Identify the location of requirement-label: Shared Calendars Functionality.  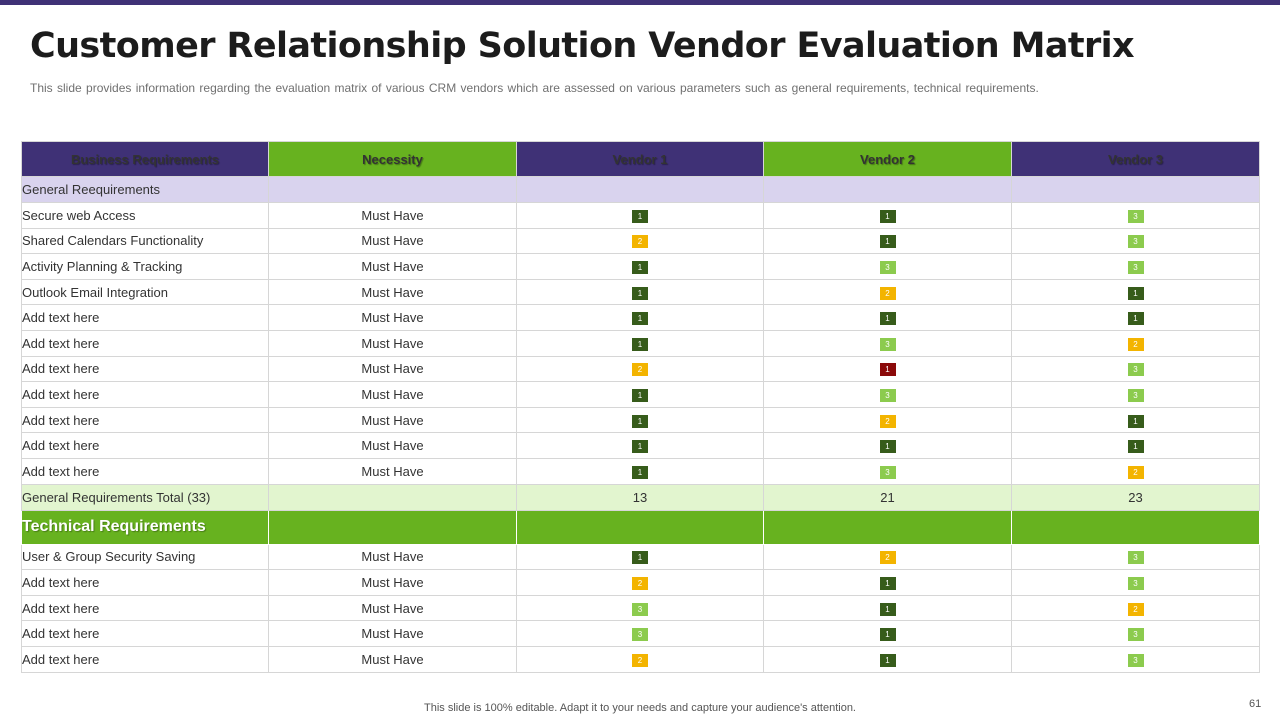
(145, 241).